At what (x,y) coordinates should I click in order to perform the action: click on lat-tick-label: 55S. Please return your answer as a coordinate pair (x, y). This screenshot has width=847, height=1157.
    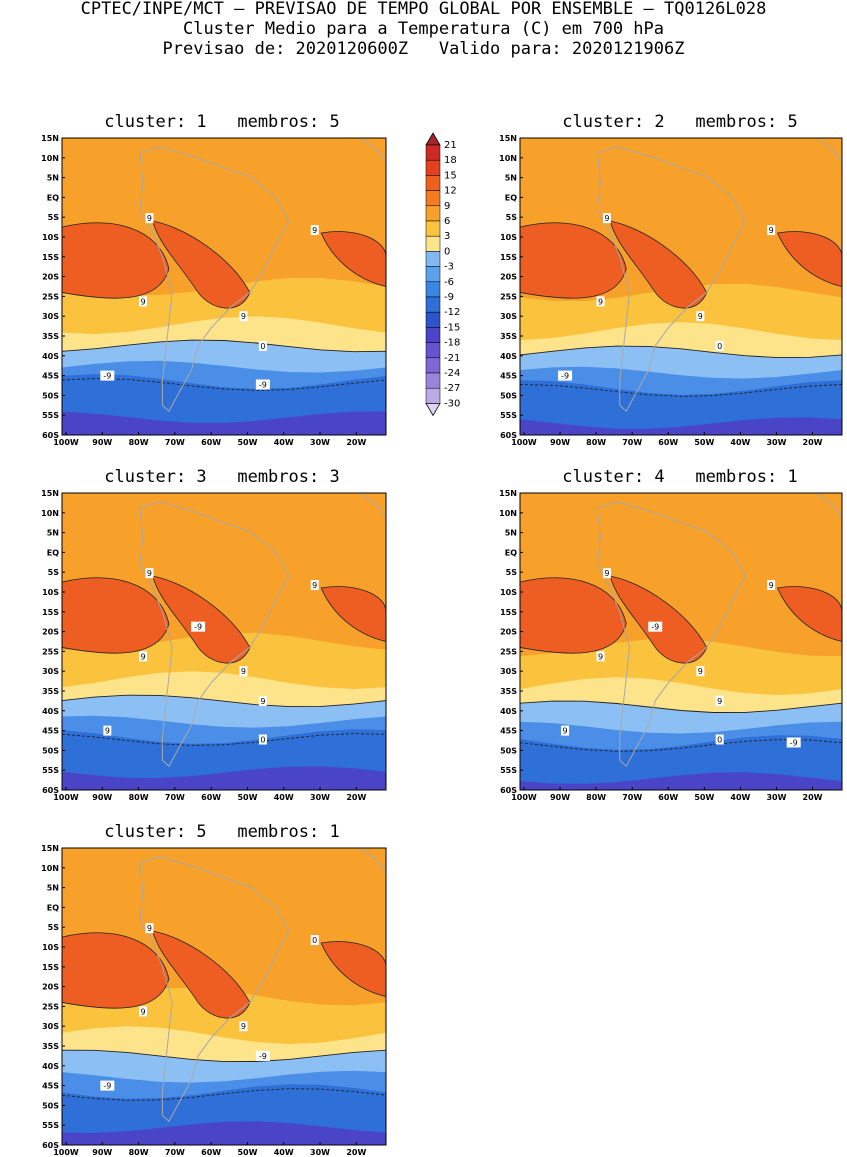
    Looking at the image, I should click on (50, 1125).